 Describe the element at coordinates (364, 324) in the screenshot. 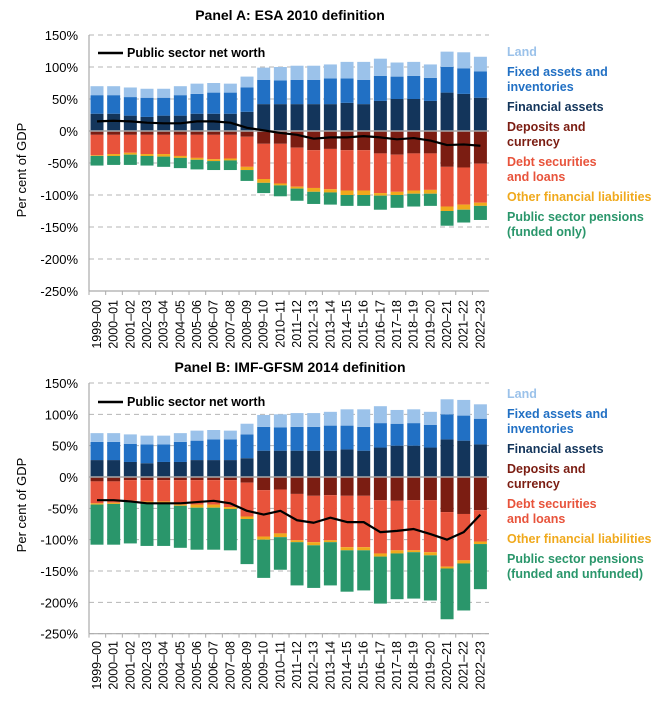

I see `x-tick-label: 2015–16` at that location.